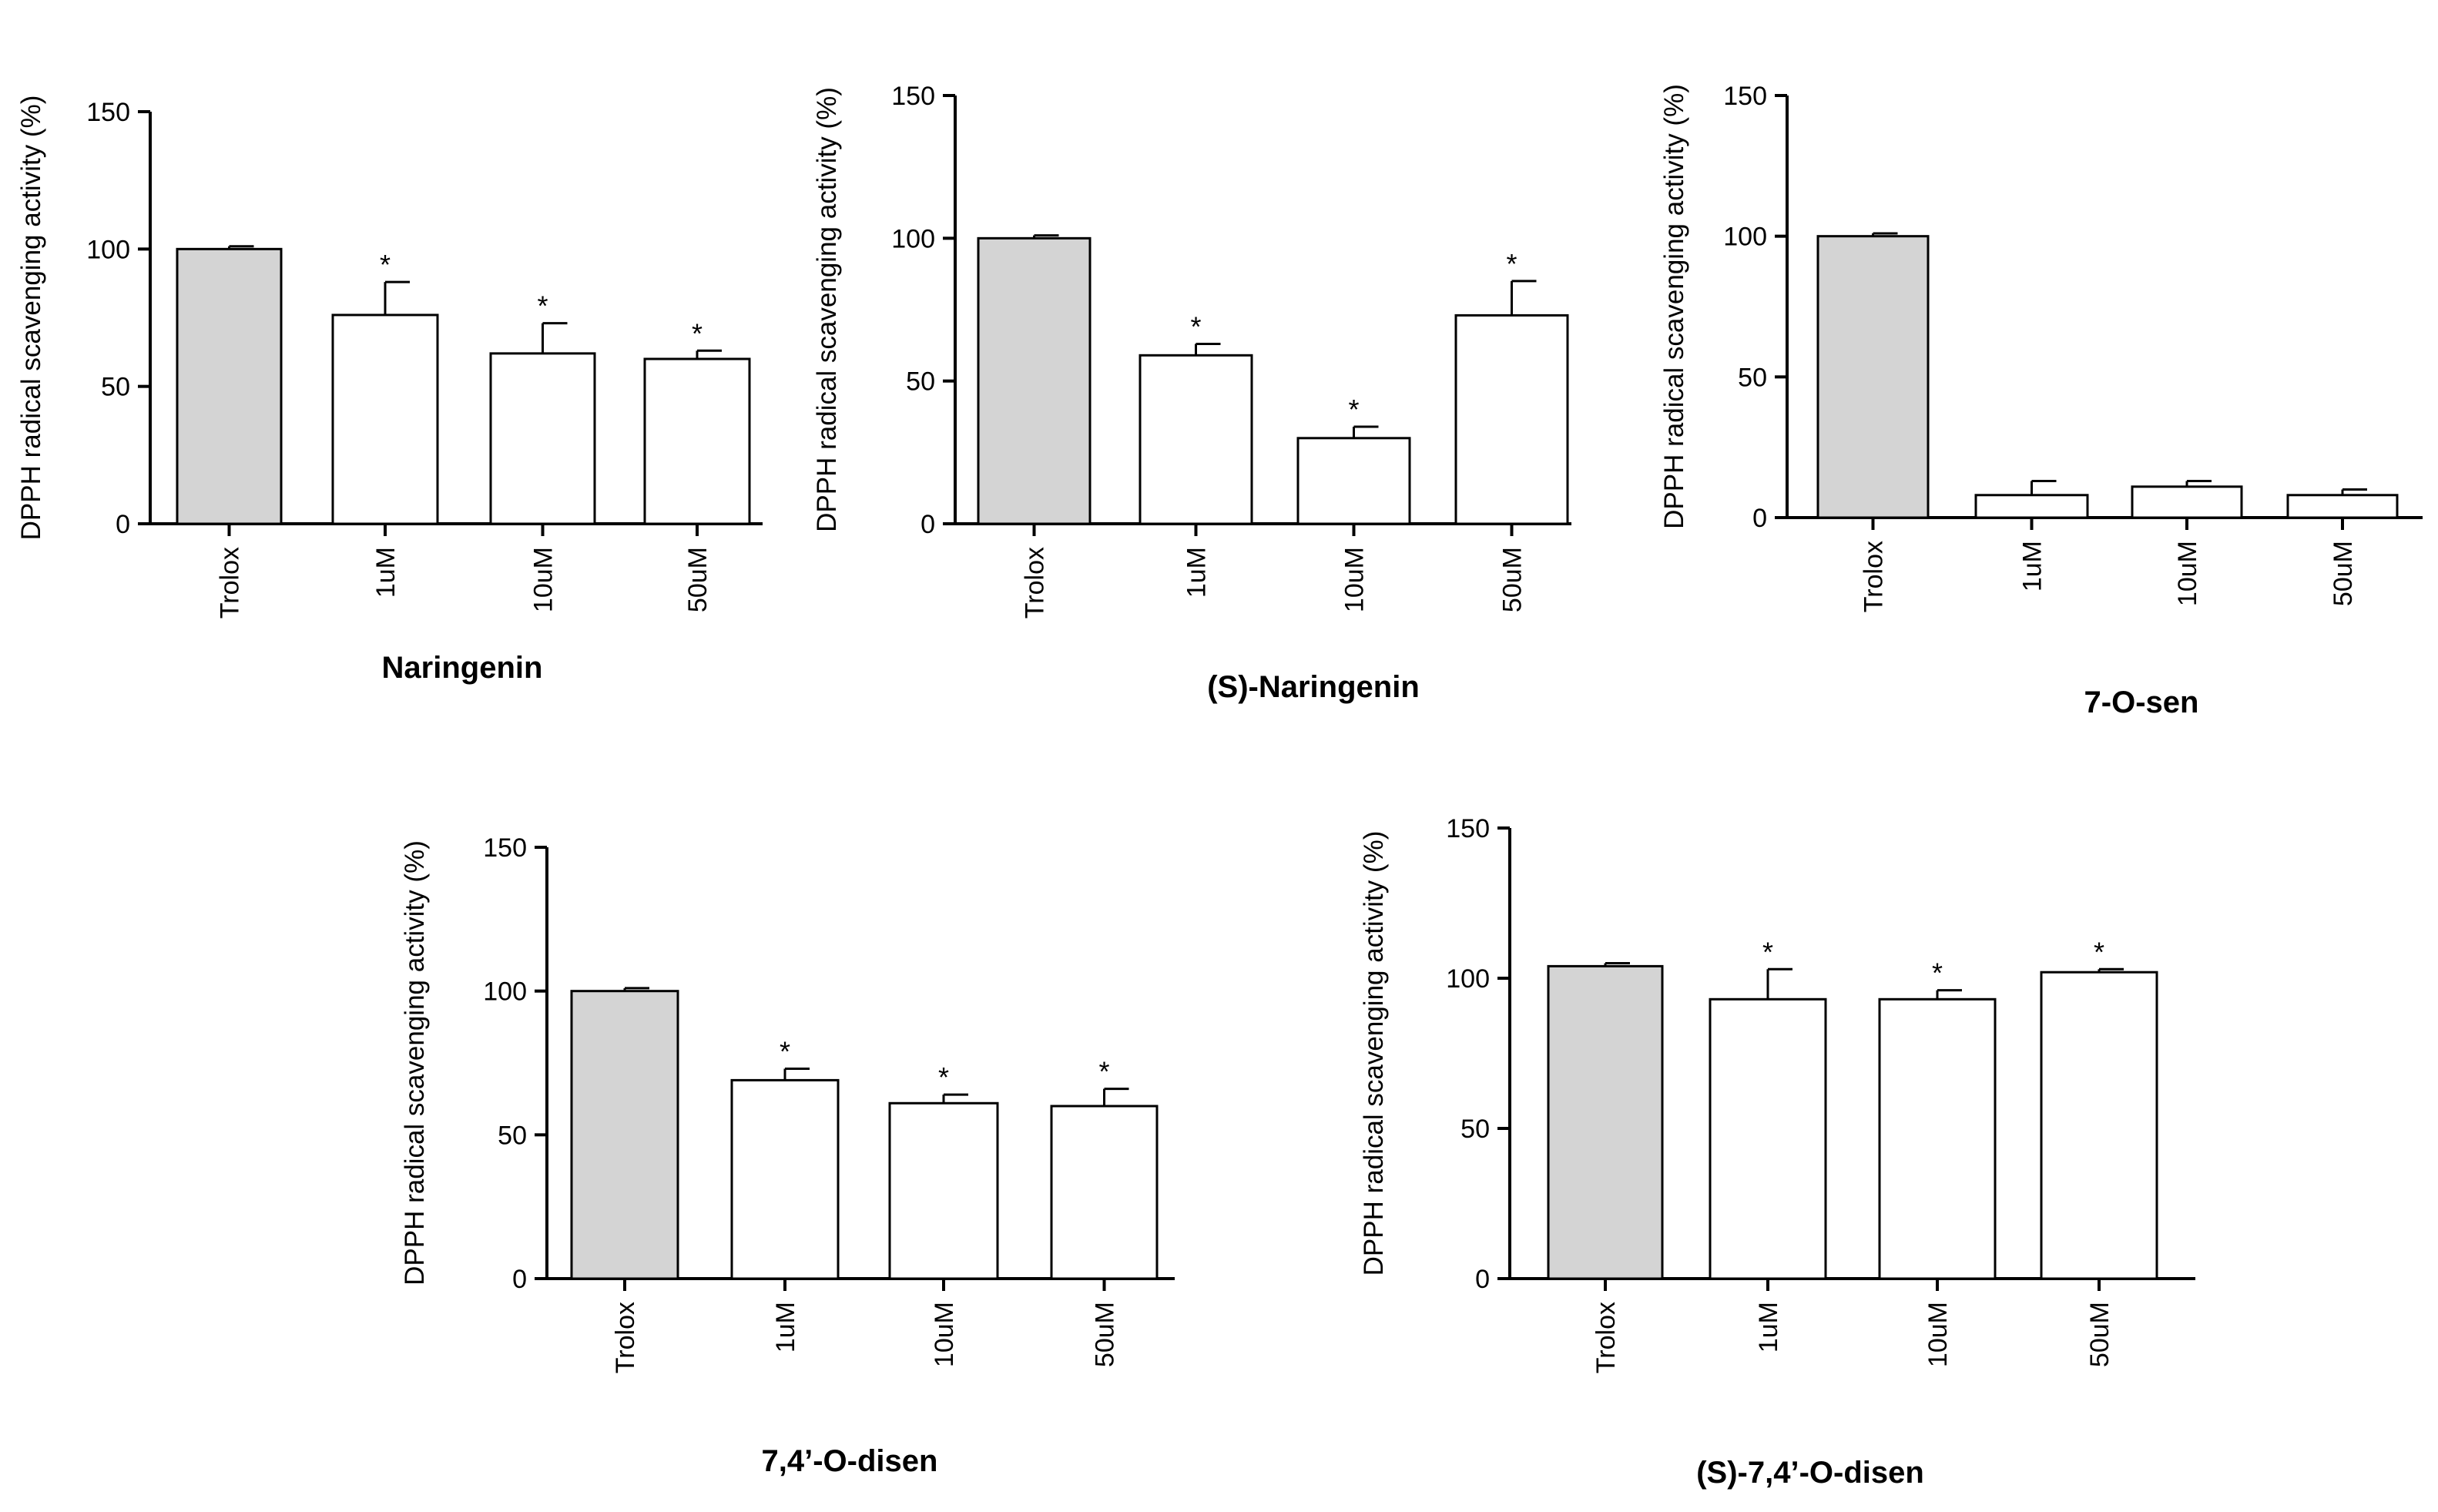  Describe the element at coordinates (1810, 1473) in the screenshot. I see `chart-title: (S)-7,4’-O-disen` at that location.